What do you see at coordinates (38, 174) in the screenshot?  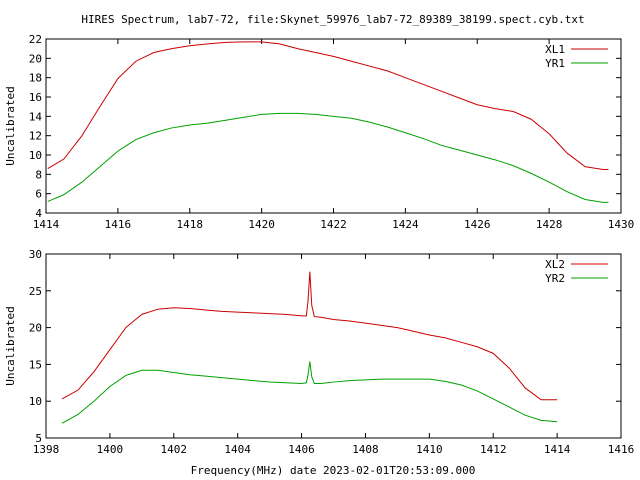 I see `y-tick-label: 8` at bounding box center [38, 174].